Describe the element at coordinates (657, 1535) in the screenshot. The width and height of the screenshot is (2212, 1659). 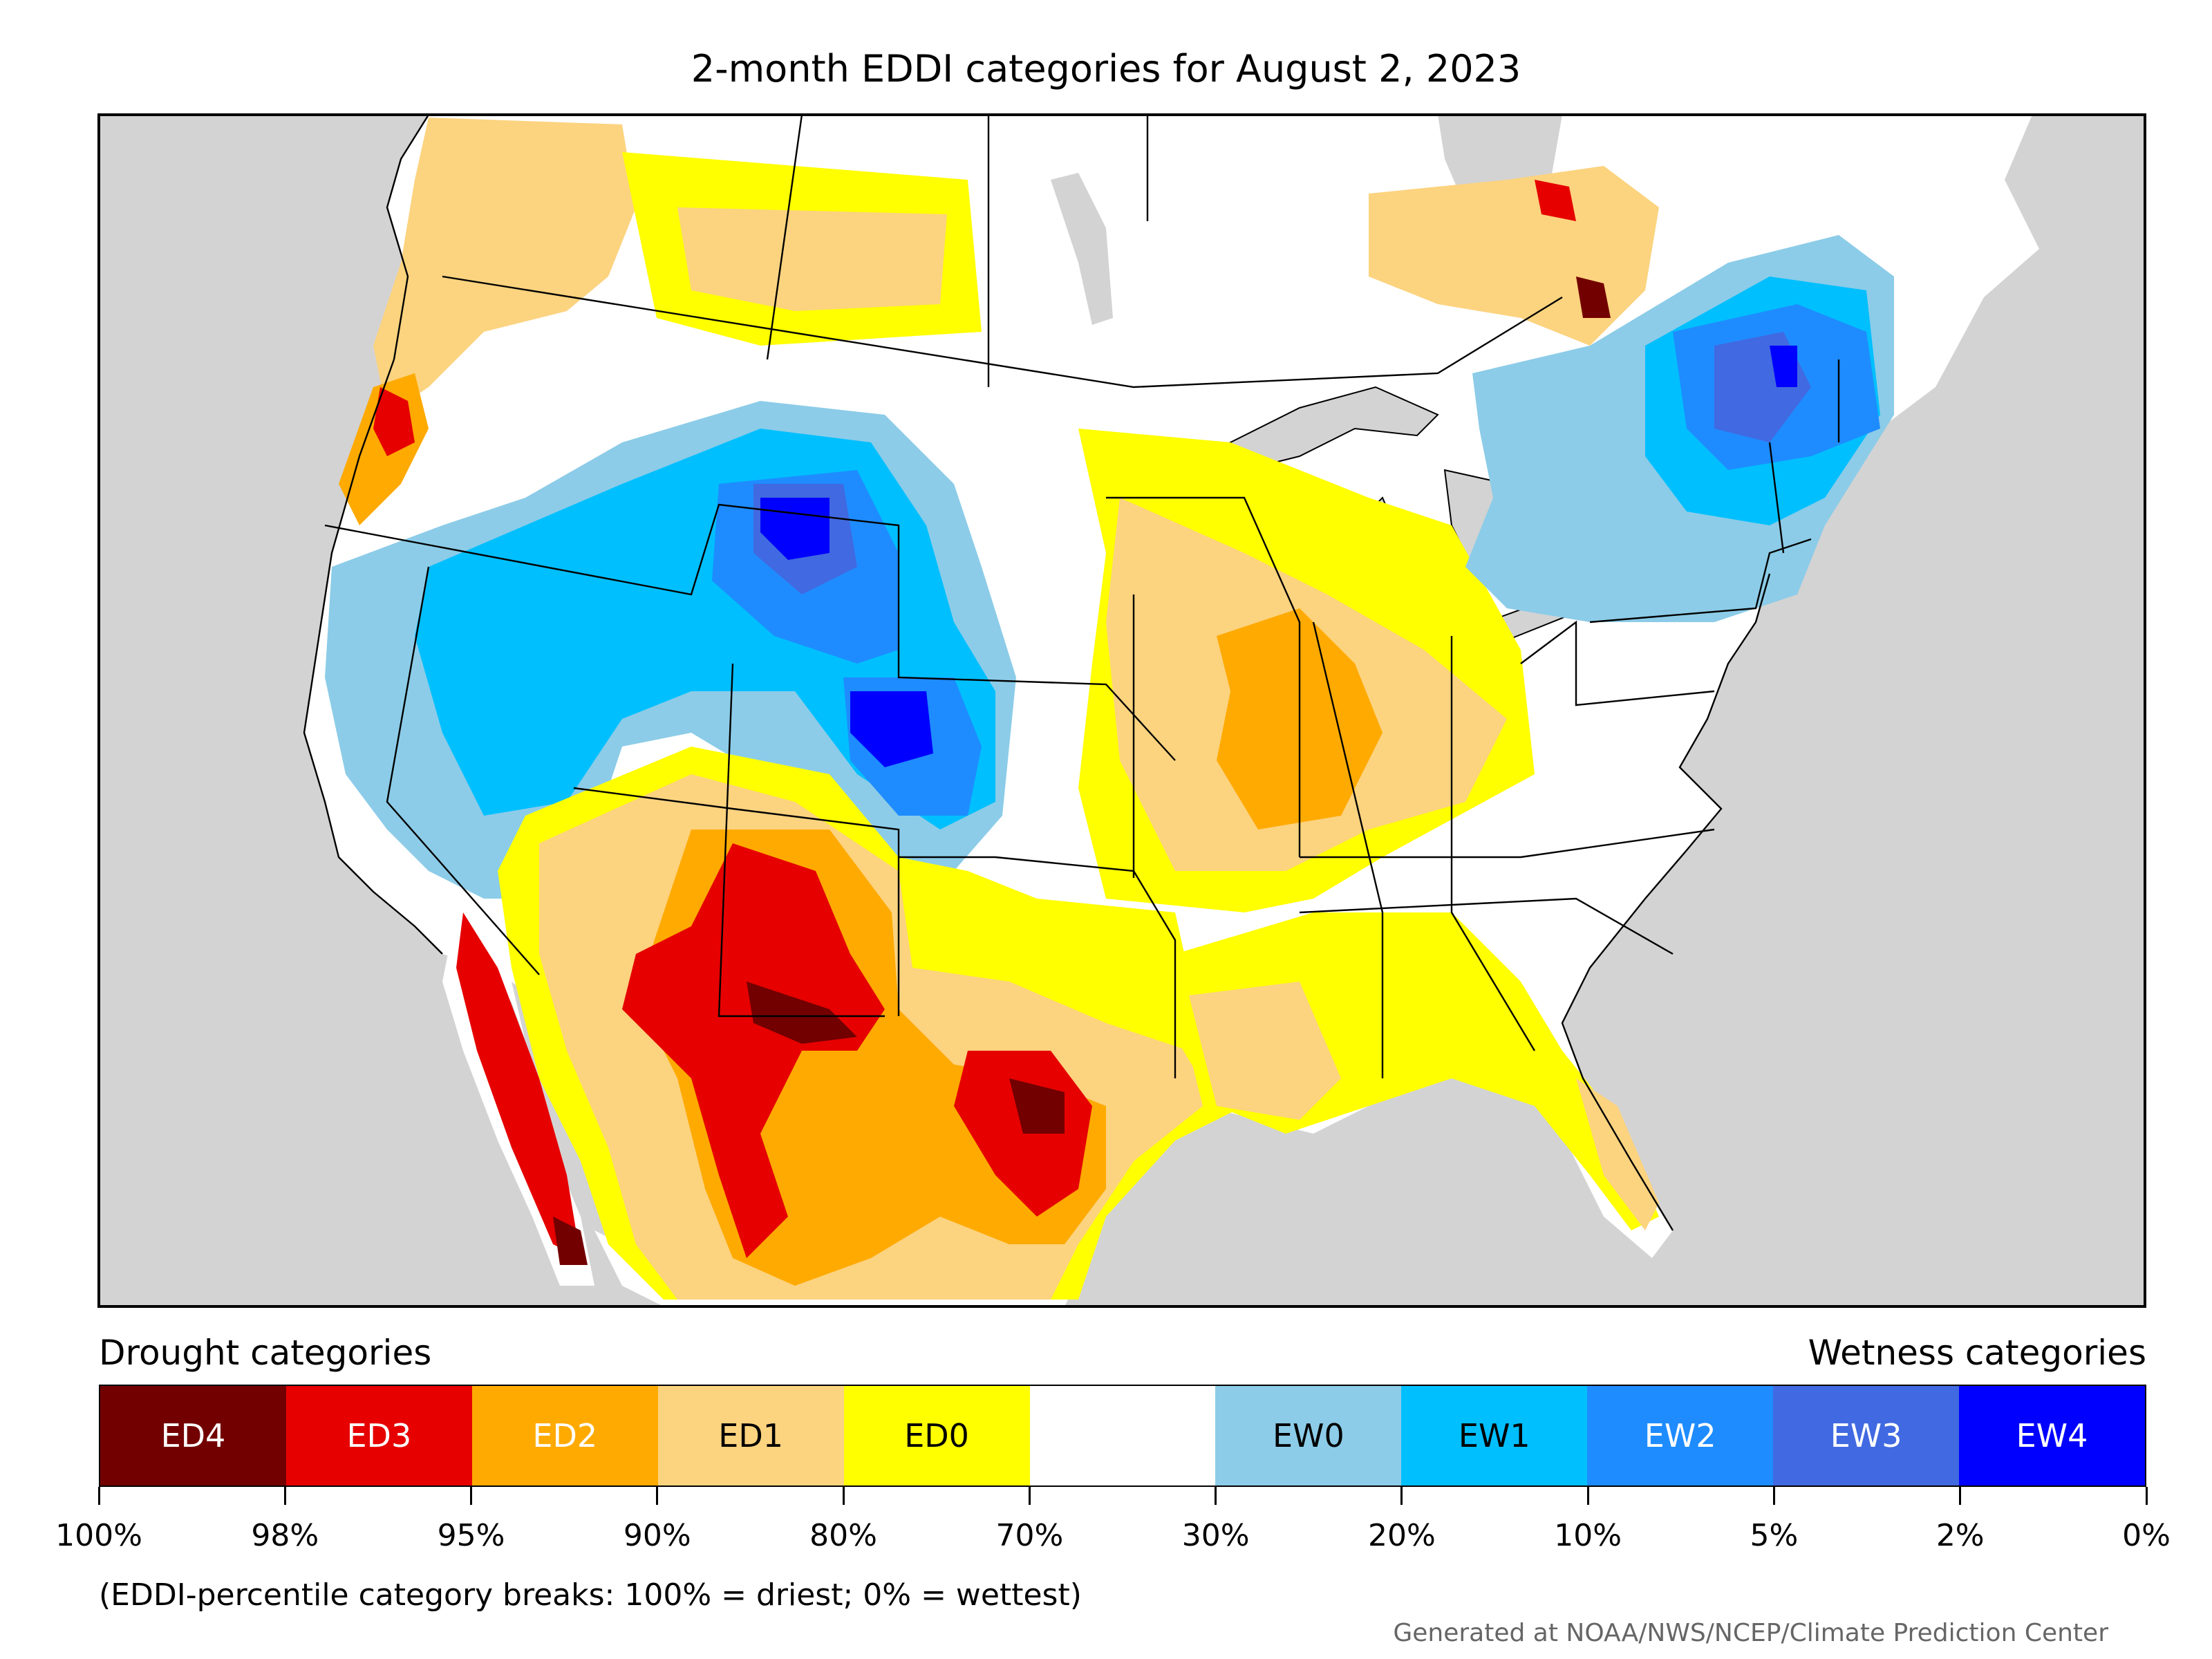
I see `colorbar-tick-label: 90%` at that location.